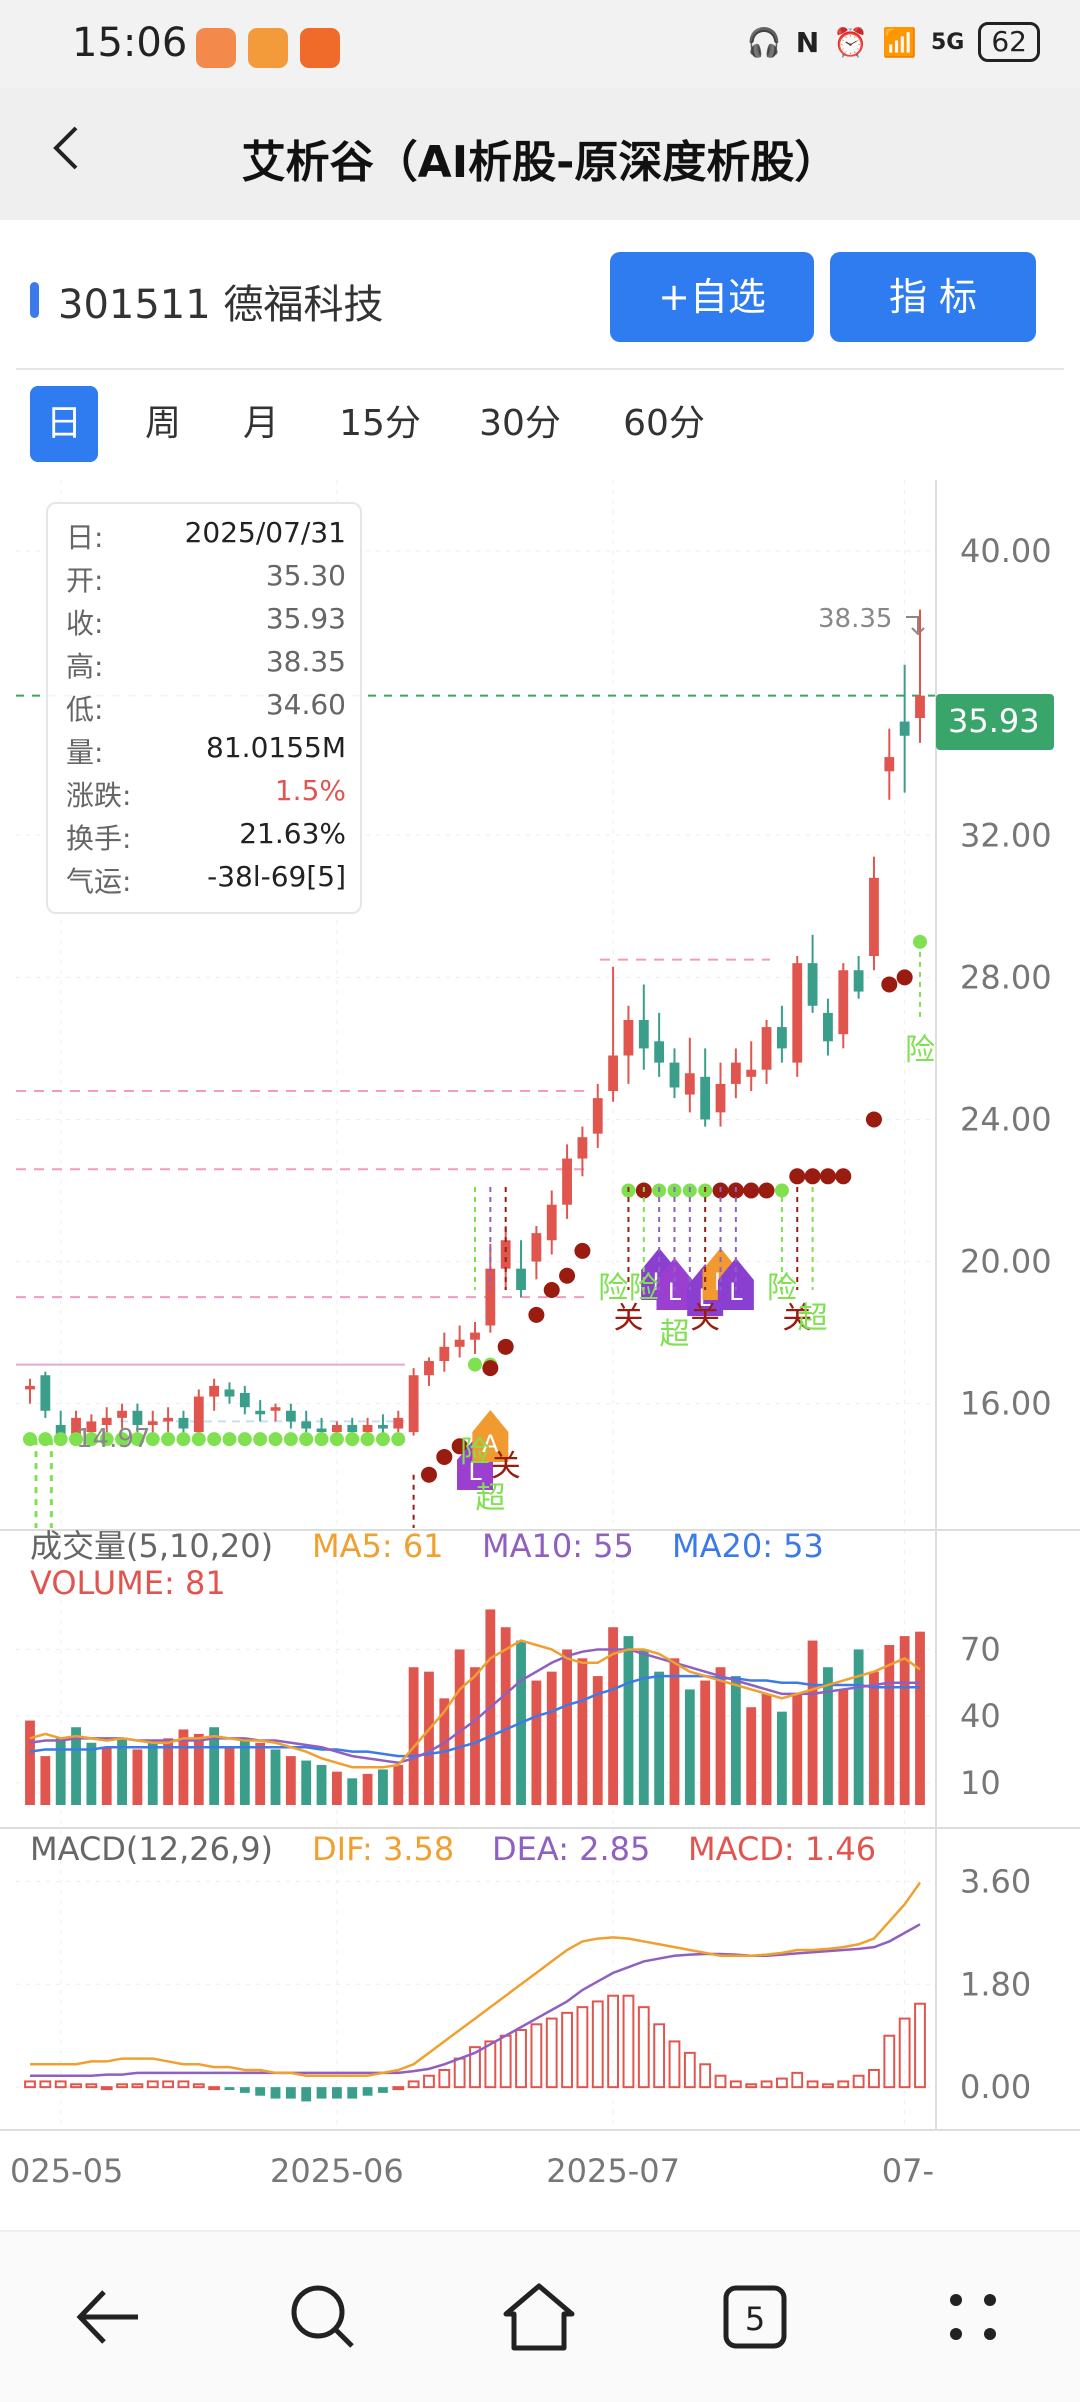  Describe the element at coordinates (380, 423) in the screenshot. I see `tab-15min: 15分` at that location.